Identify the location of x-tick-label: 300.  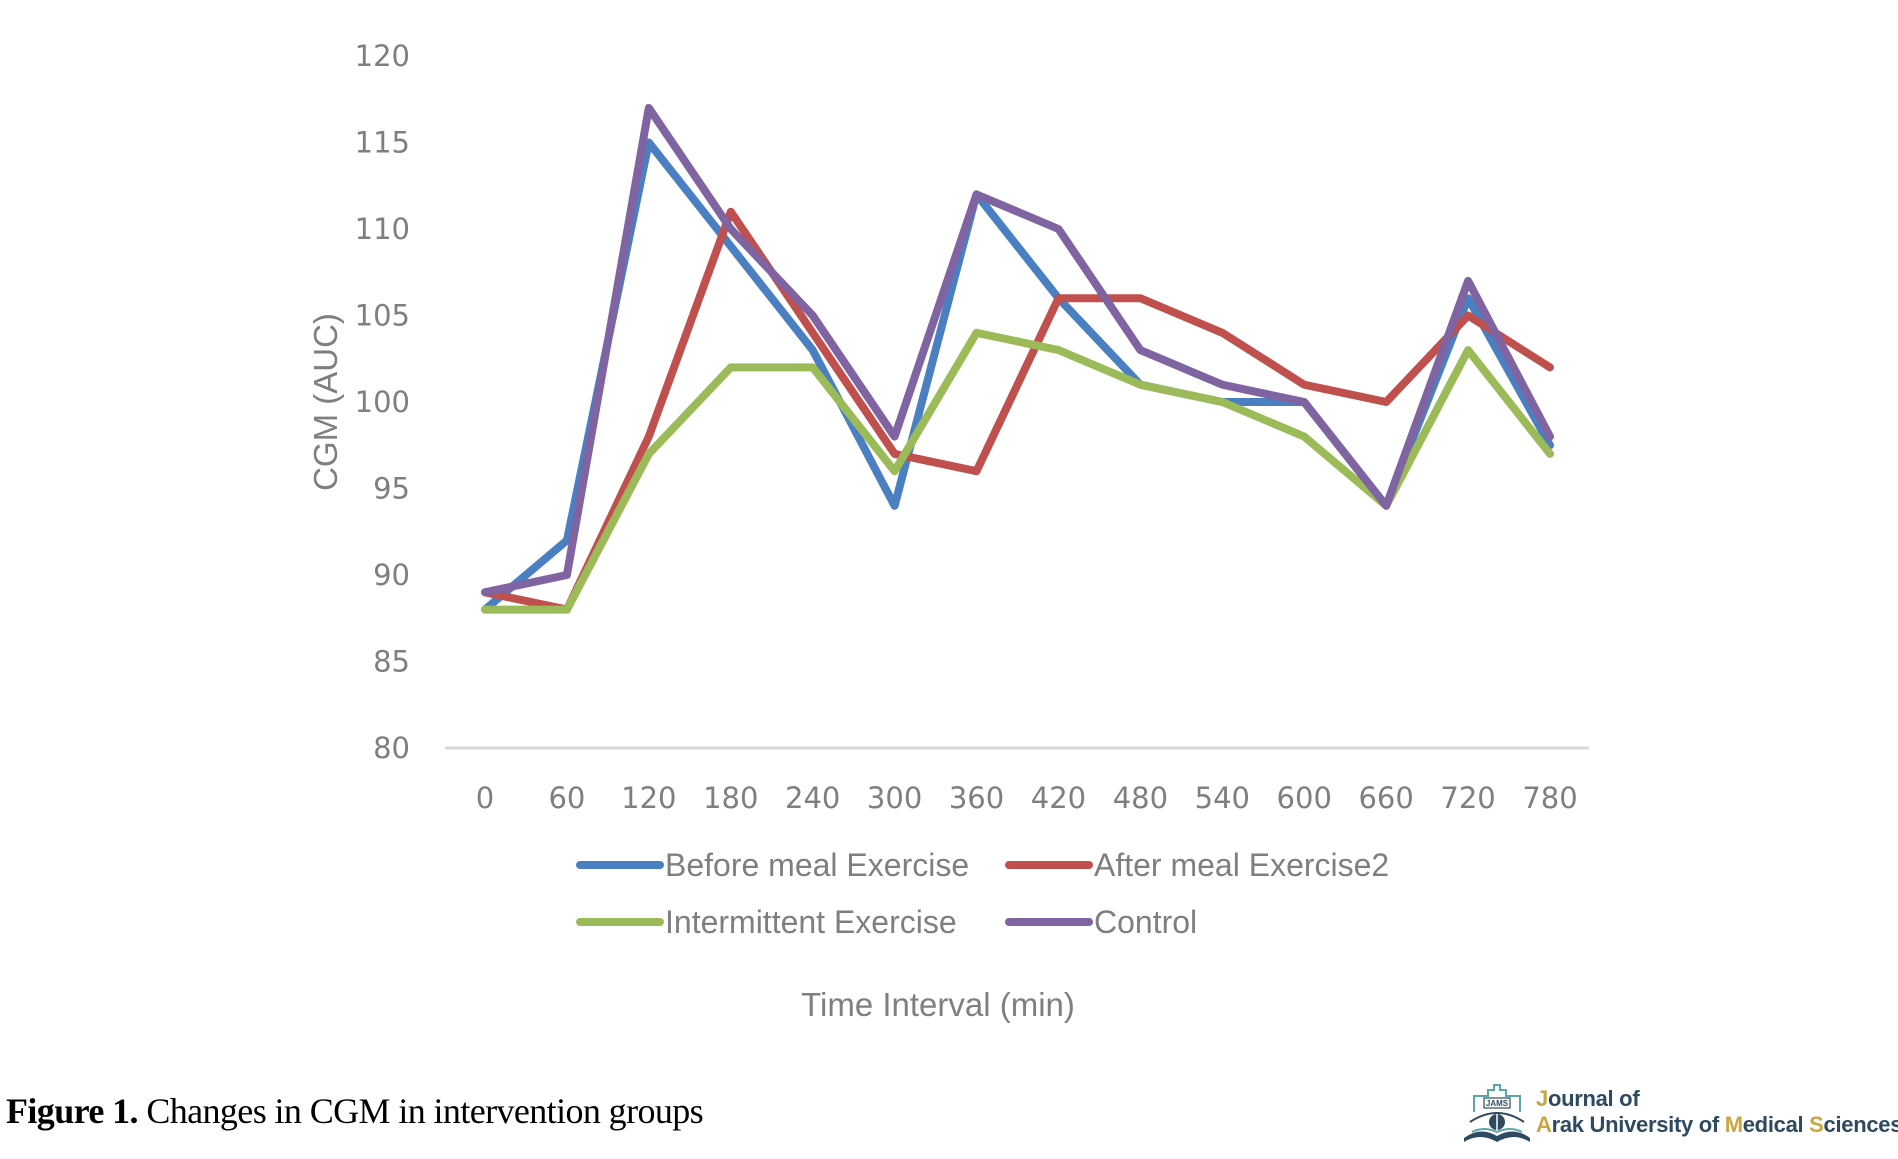
(894, 798).